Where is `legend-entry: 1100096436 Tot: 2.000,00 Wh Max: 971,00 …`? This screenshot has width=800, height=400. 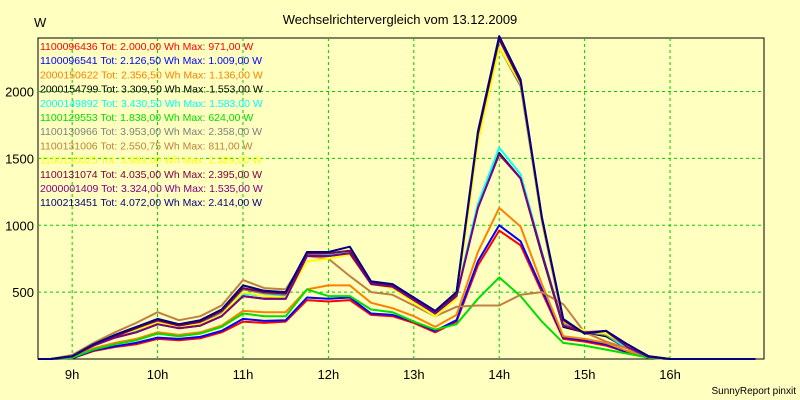
legend-entry: 1100096436 Tot: 2.000,00 Wh Max: 971,00 … is located at coordinates (146, 47).